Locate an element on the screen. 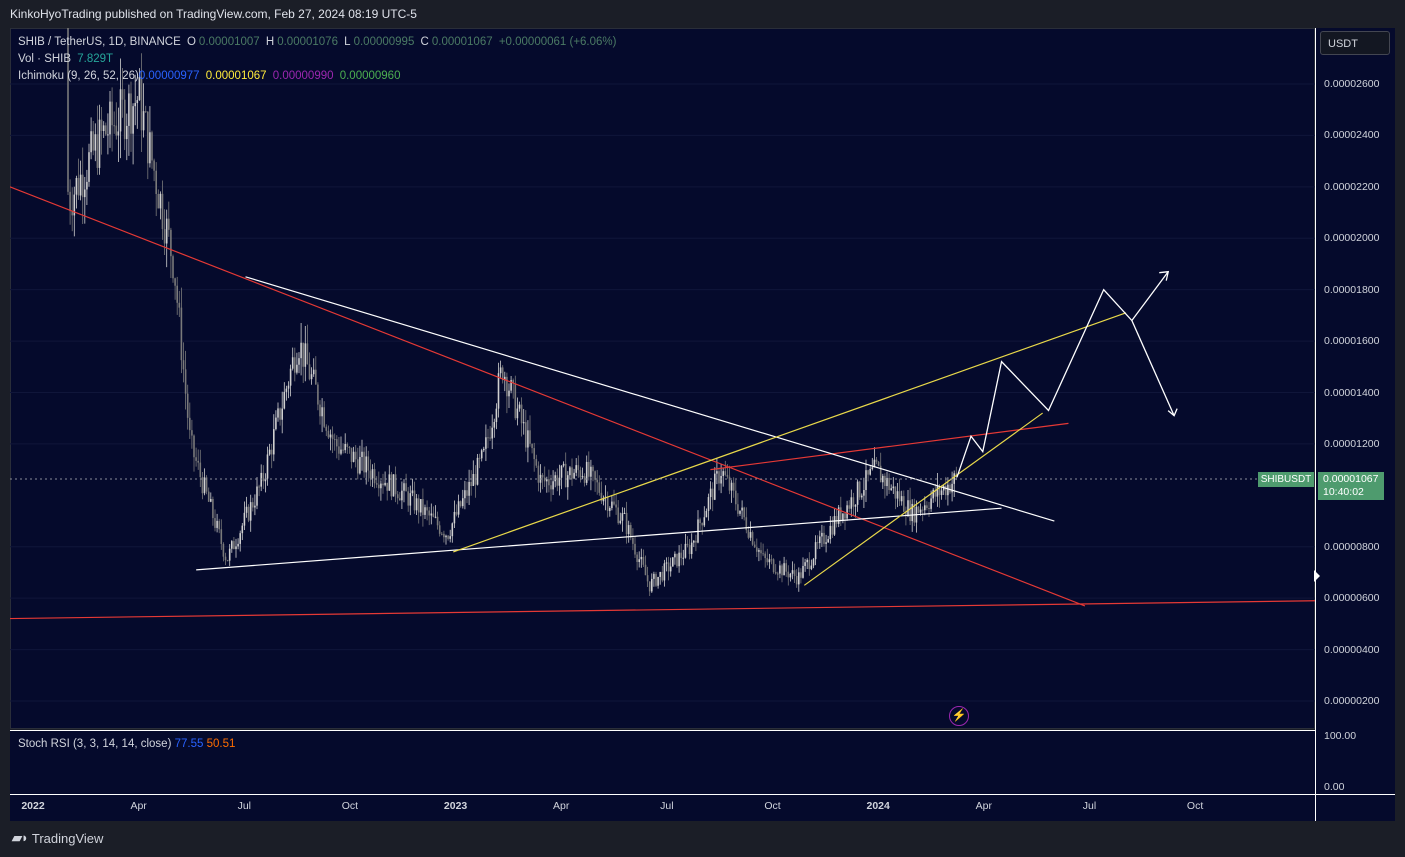 This screenshot has height=857, width=1405. lightning-alert-icon: ⚡ is located at coordinates (959, 716).